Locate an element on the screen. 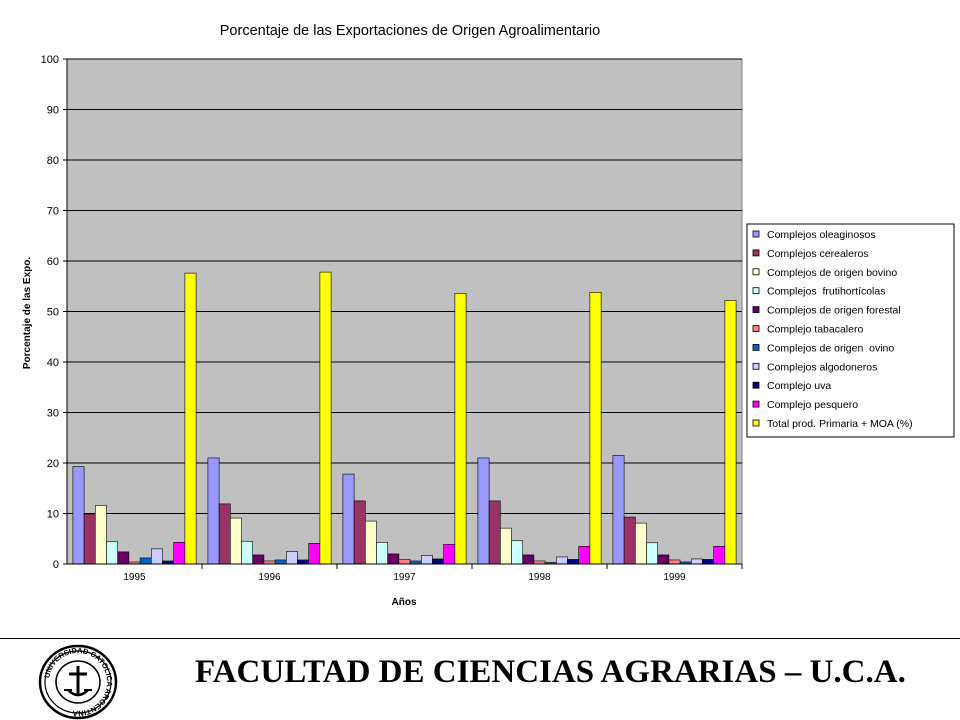 This screenshot has height=720, width=960. y-tick-label: 40 is located at coordinates (53, 363).